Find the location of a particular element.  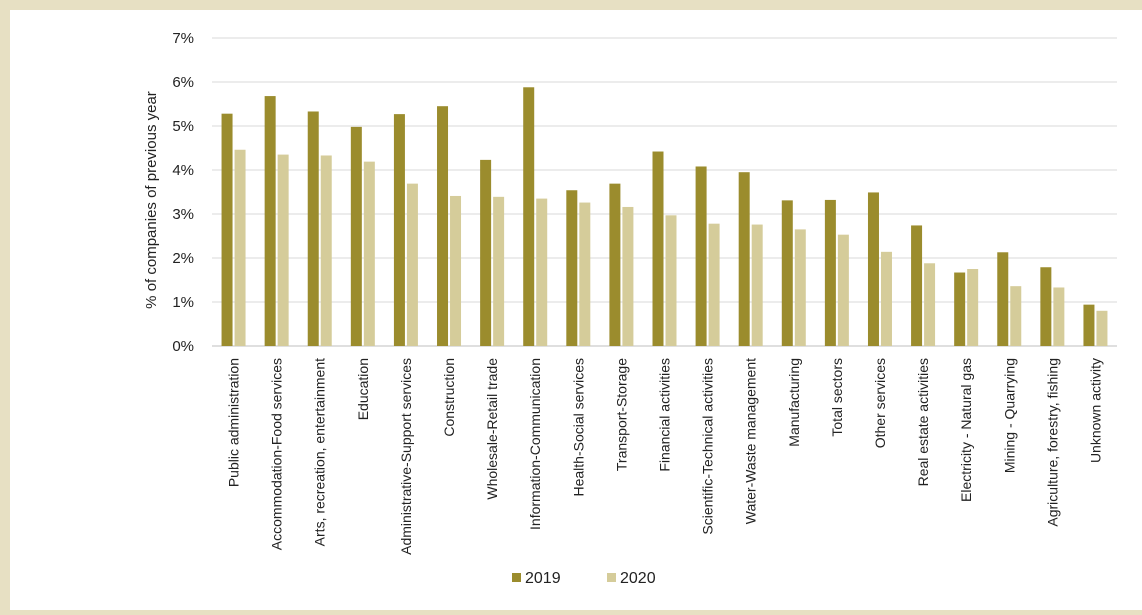

legend-swatch-2019 is located at coordinates (516, 577).